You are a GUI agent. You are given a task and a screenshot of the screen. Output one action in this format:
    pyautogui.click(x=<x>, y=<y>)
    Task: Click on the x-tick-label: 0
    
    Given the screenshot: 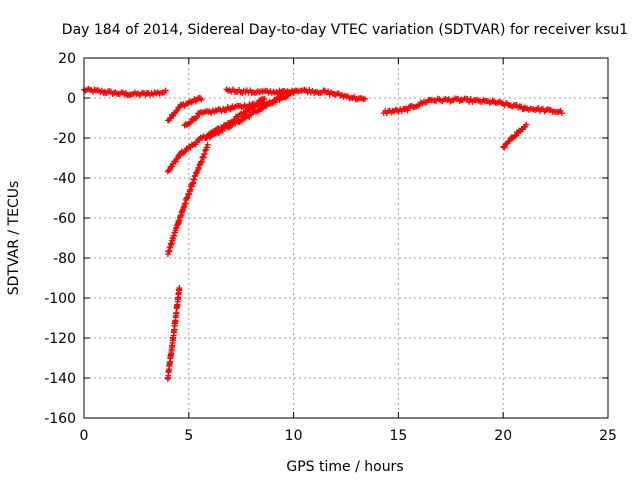 What is the action you would take?
    pyautogui.click(x=84, y=436)
    